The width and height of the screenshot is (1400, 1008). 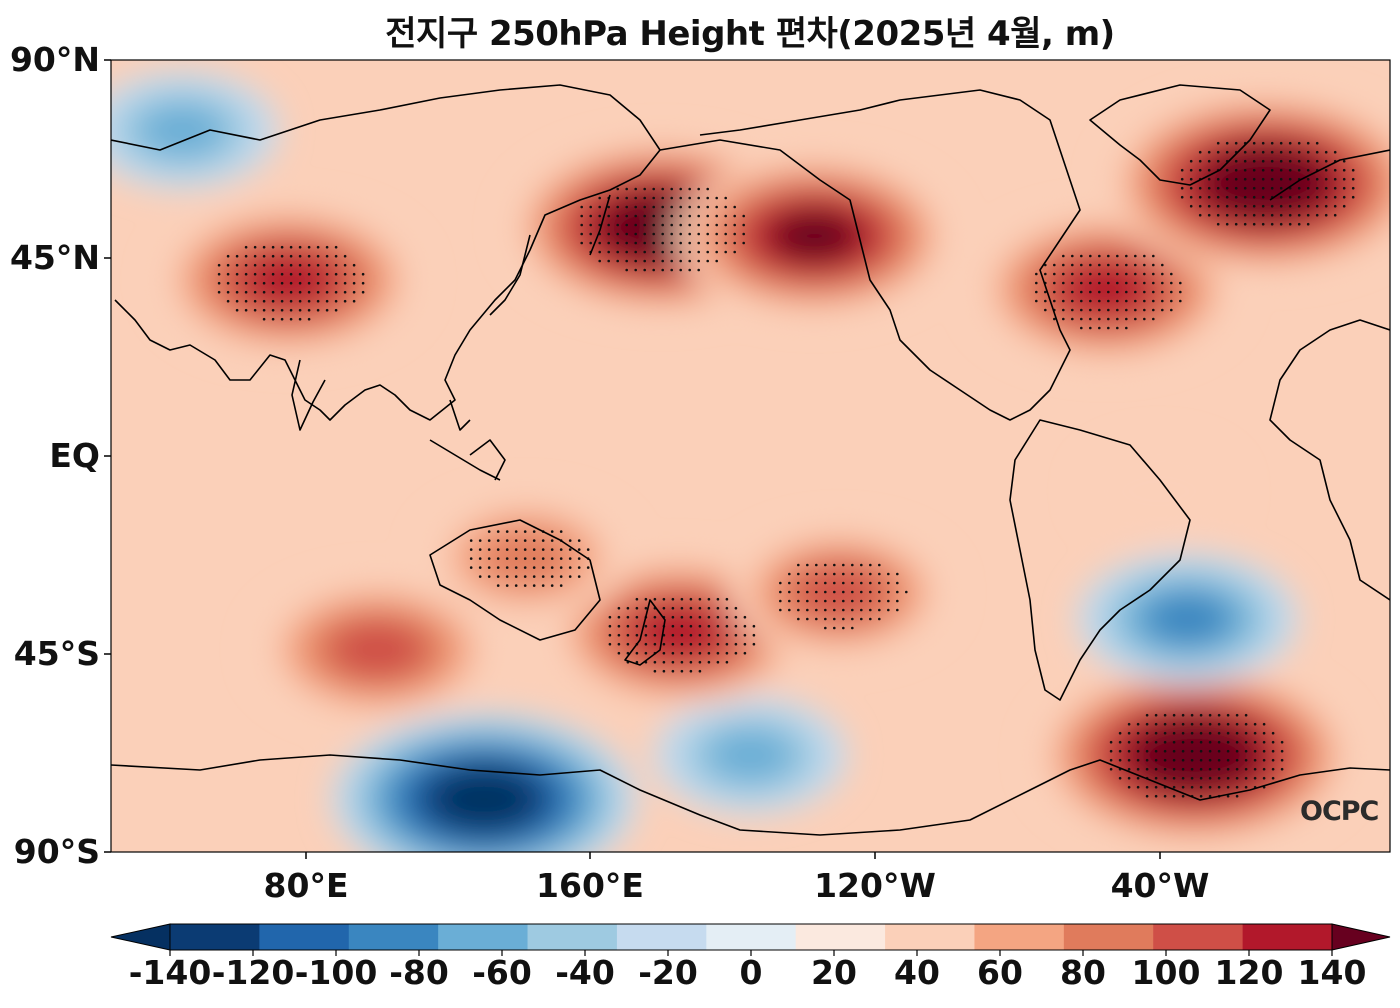 I want to click on colorbar-label: 80, so click(x=1083, y=972).